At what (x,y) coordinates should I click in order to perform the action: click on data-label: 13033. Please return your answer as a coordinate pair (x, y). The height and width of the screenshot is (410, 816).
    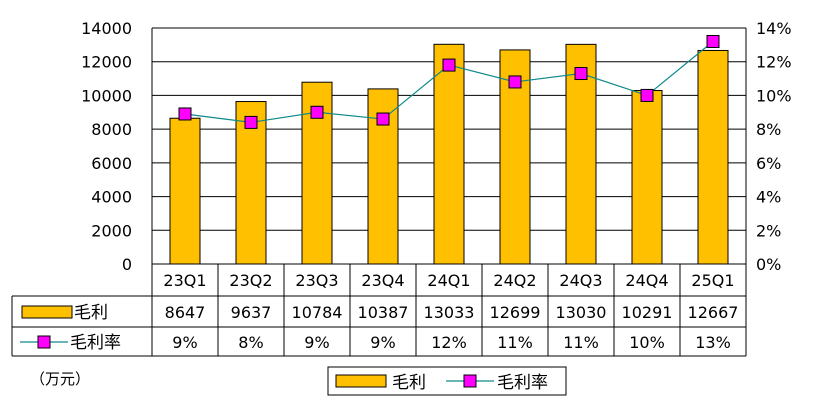
    Looking at the image, I should click on (449, 312).